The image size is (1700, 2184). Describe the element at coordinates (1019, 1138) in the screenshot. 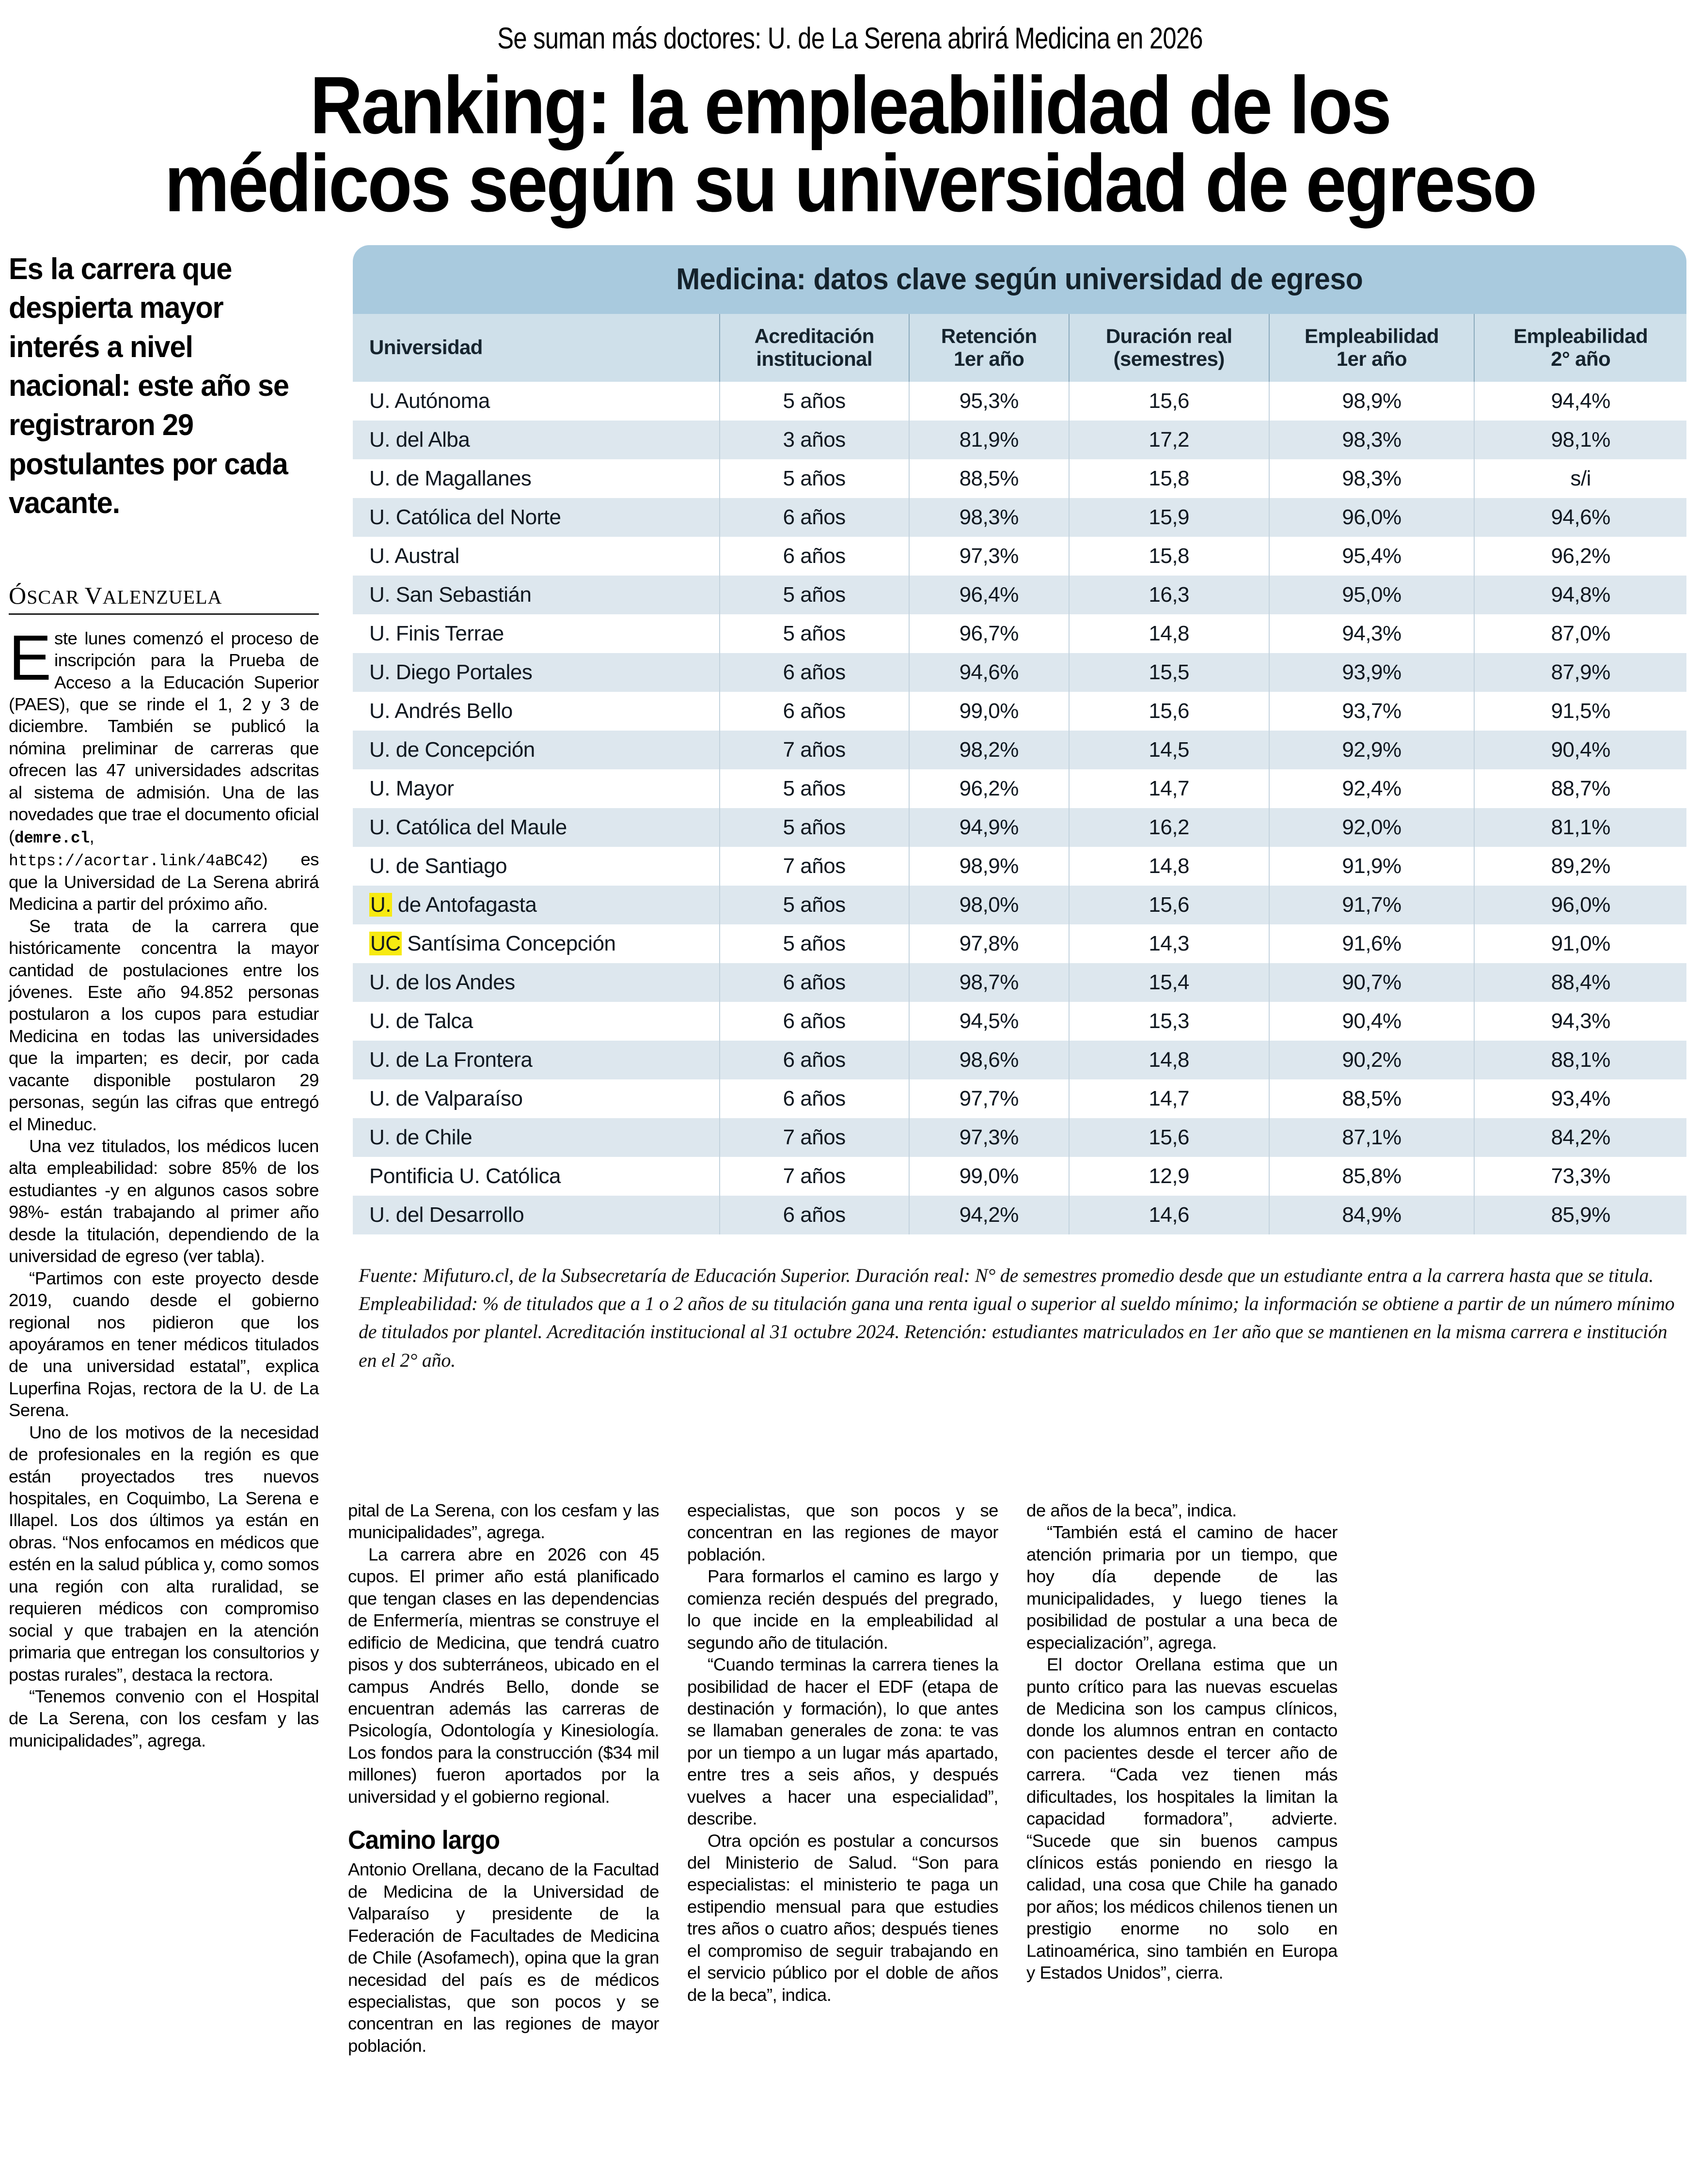

I see `table-row: U. de Chile 7 años 97,3% 15,6 87,1% 84,2%` at that location.